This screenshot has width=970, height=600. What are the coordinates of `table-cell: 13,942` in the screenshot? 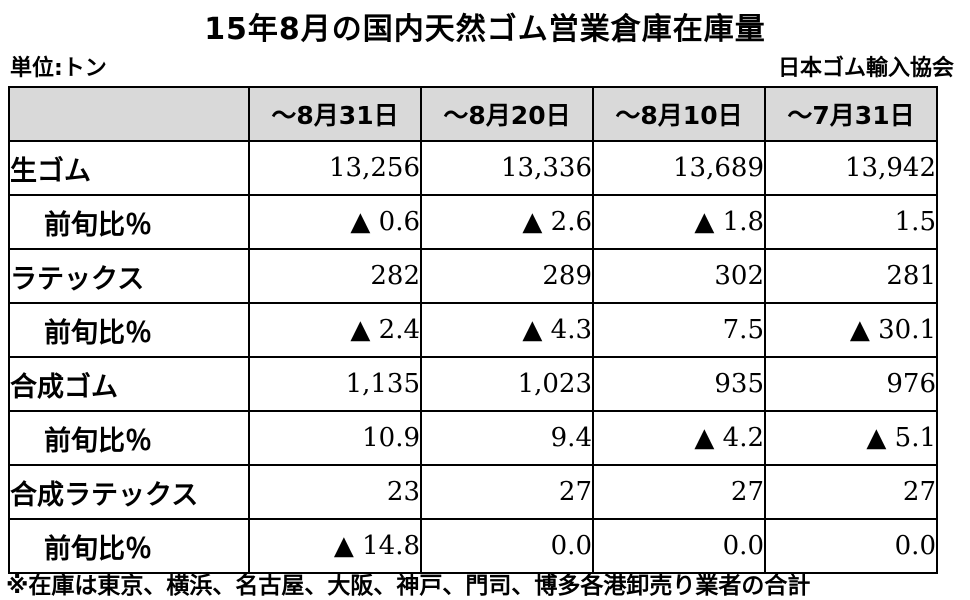 It's located at (851, 168).